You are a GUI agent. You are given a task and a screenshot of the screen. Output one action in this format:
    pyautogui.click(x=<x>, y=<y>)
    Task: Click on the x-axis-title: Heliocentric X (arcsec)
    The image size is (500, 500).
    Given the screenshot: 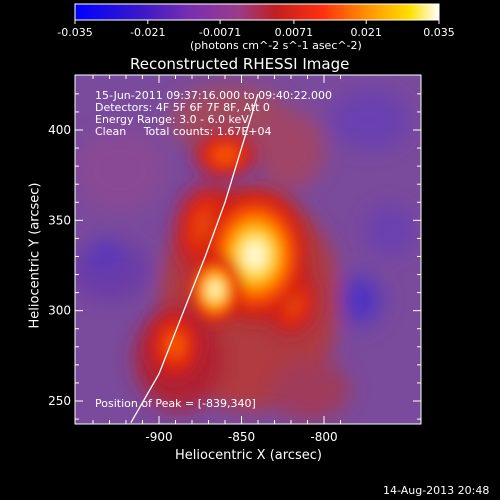 What is the action you would take?
    pyautogui.click(x=248, y=455)
    